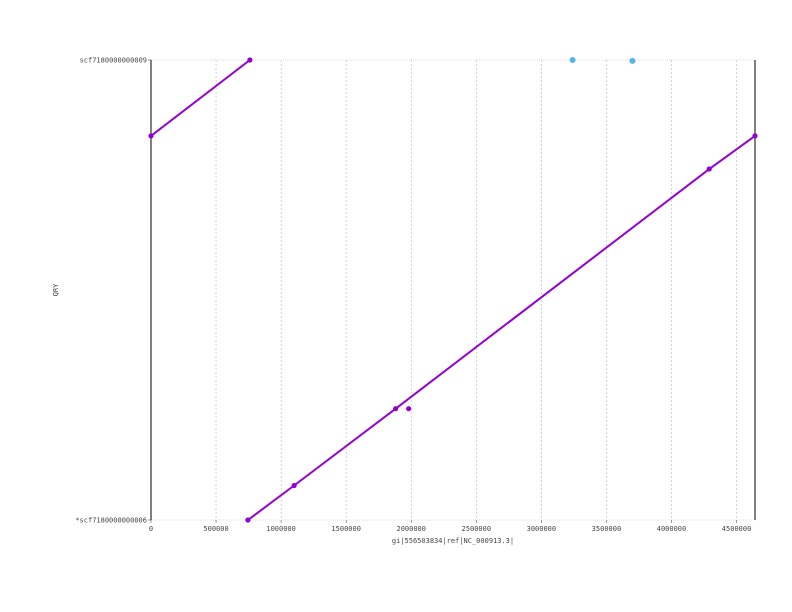 This screenshot has width=792, height=612. Describe the element at coordinates (346, 529) in the screenshot. I see `x-tick-label: 1500000` at that location.